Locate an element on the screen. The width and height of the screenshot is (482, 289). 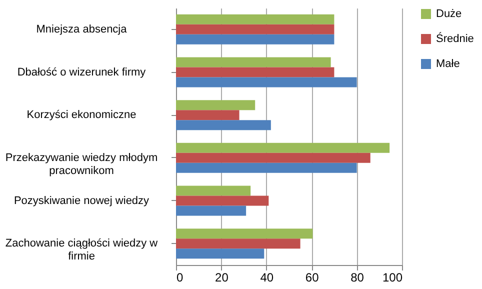
legend-label: Duże is located at coordinates (449, 14).